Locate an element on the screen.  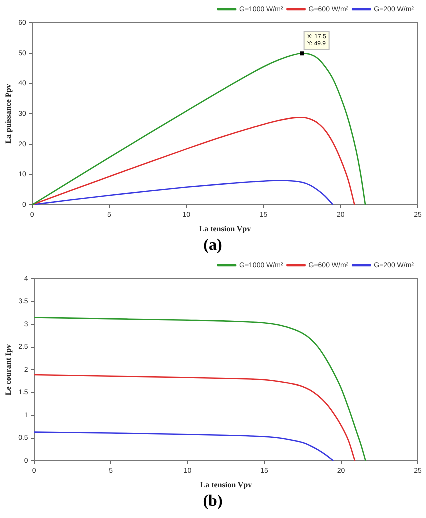
y-axis-title: La puissance Ppv is located at coordinates (8, 114).